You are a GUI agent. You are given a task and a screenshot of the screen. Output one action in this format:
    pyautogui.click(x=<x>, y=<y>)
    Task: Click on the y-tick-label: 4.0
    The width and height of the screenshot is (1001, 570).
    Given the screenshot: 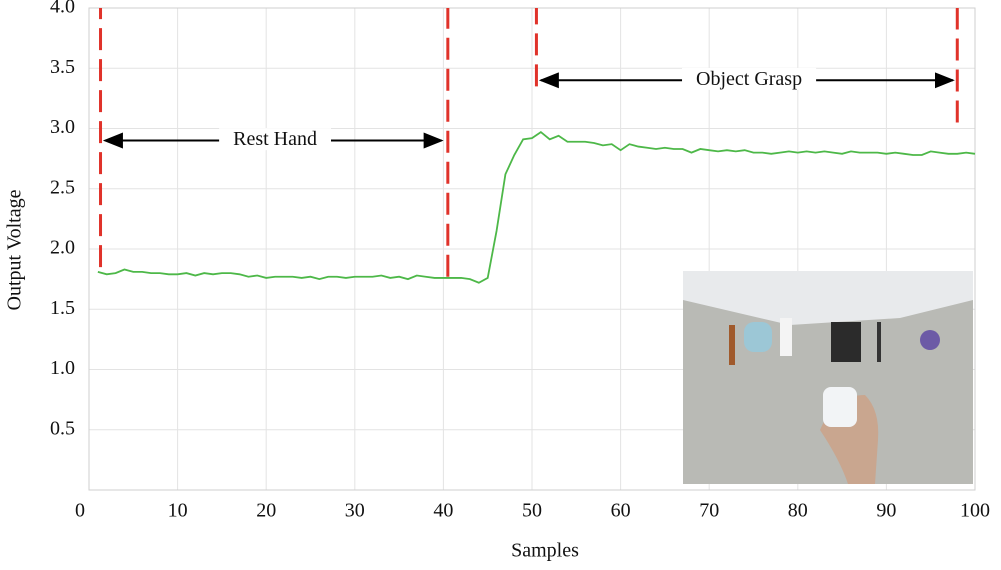 What is the action you would take?
    pyautogui.click(x=62, y=9)
    